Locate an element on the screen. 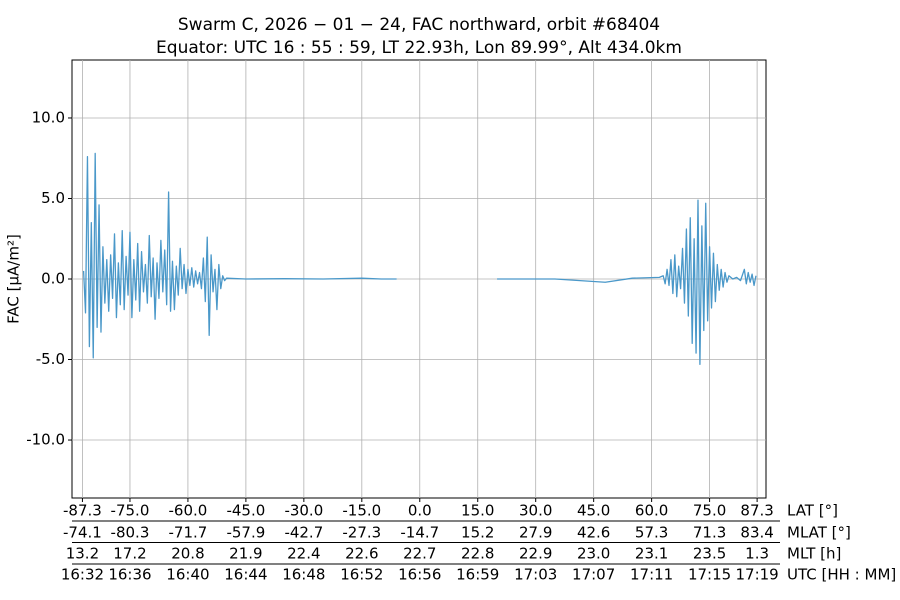 The image size is (900, 600). x-row-tick-label: 22.8 is located at coordinates (477, 554).